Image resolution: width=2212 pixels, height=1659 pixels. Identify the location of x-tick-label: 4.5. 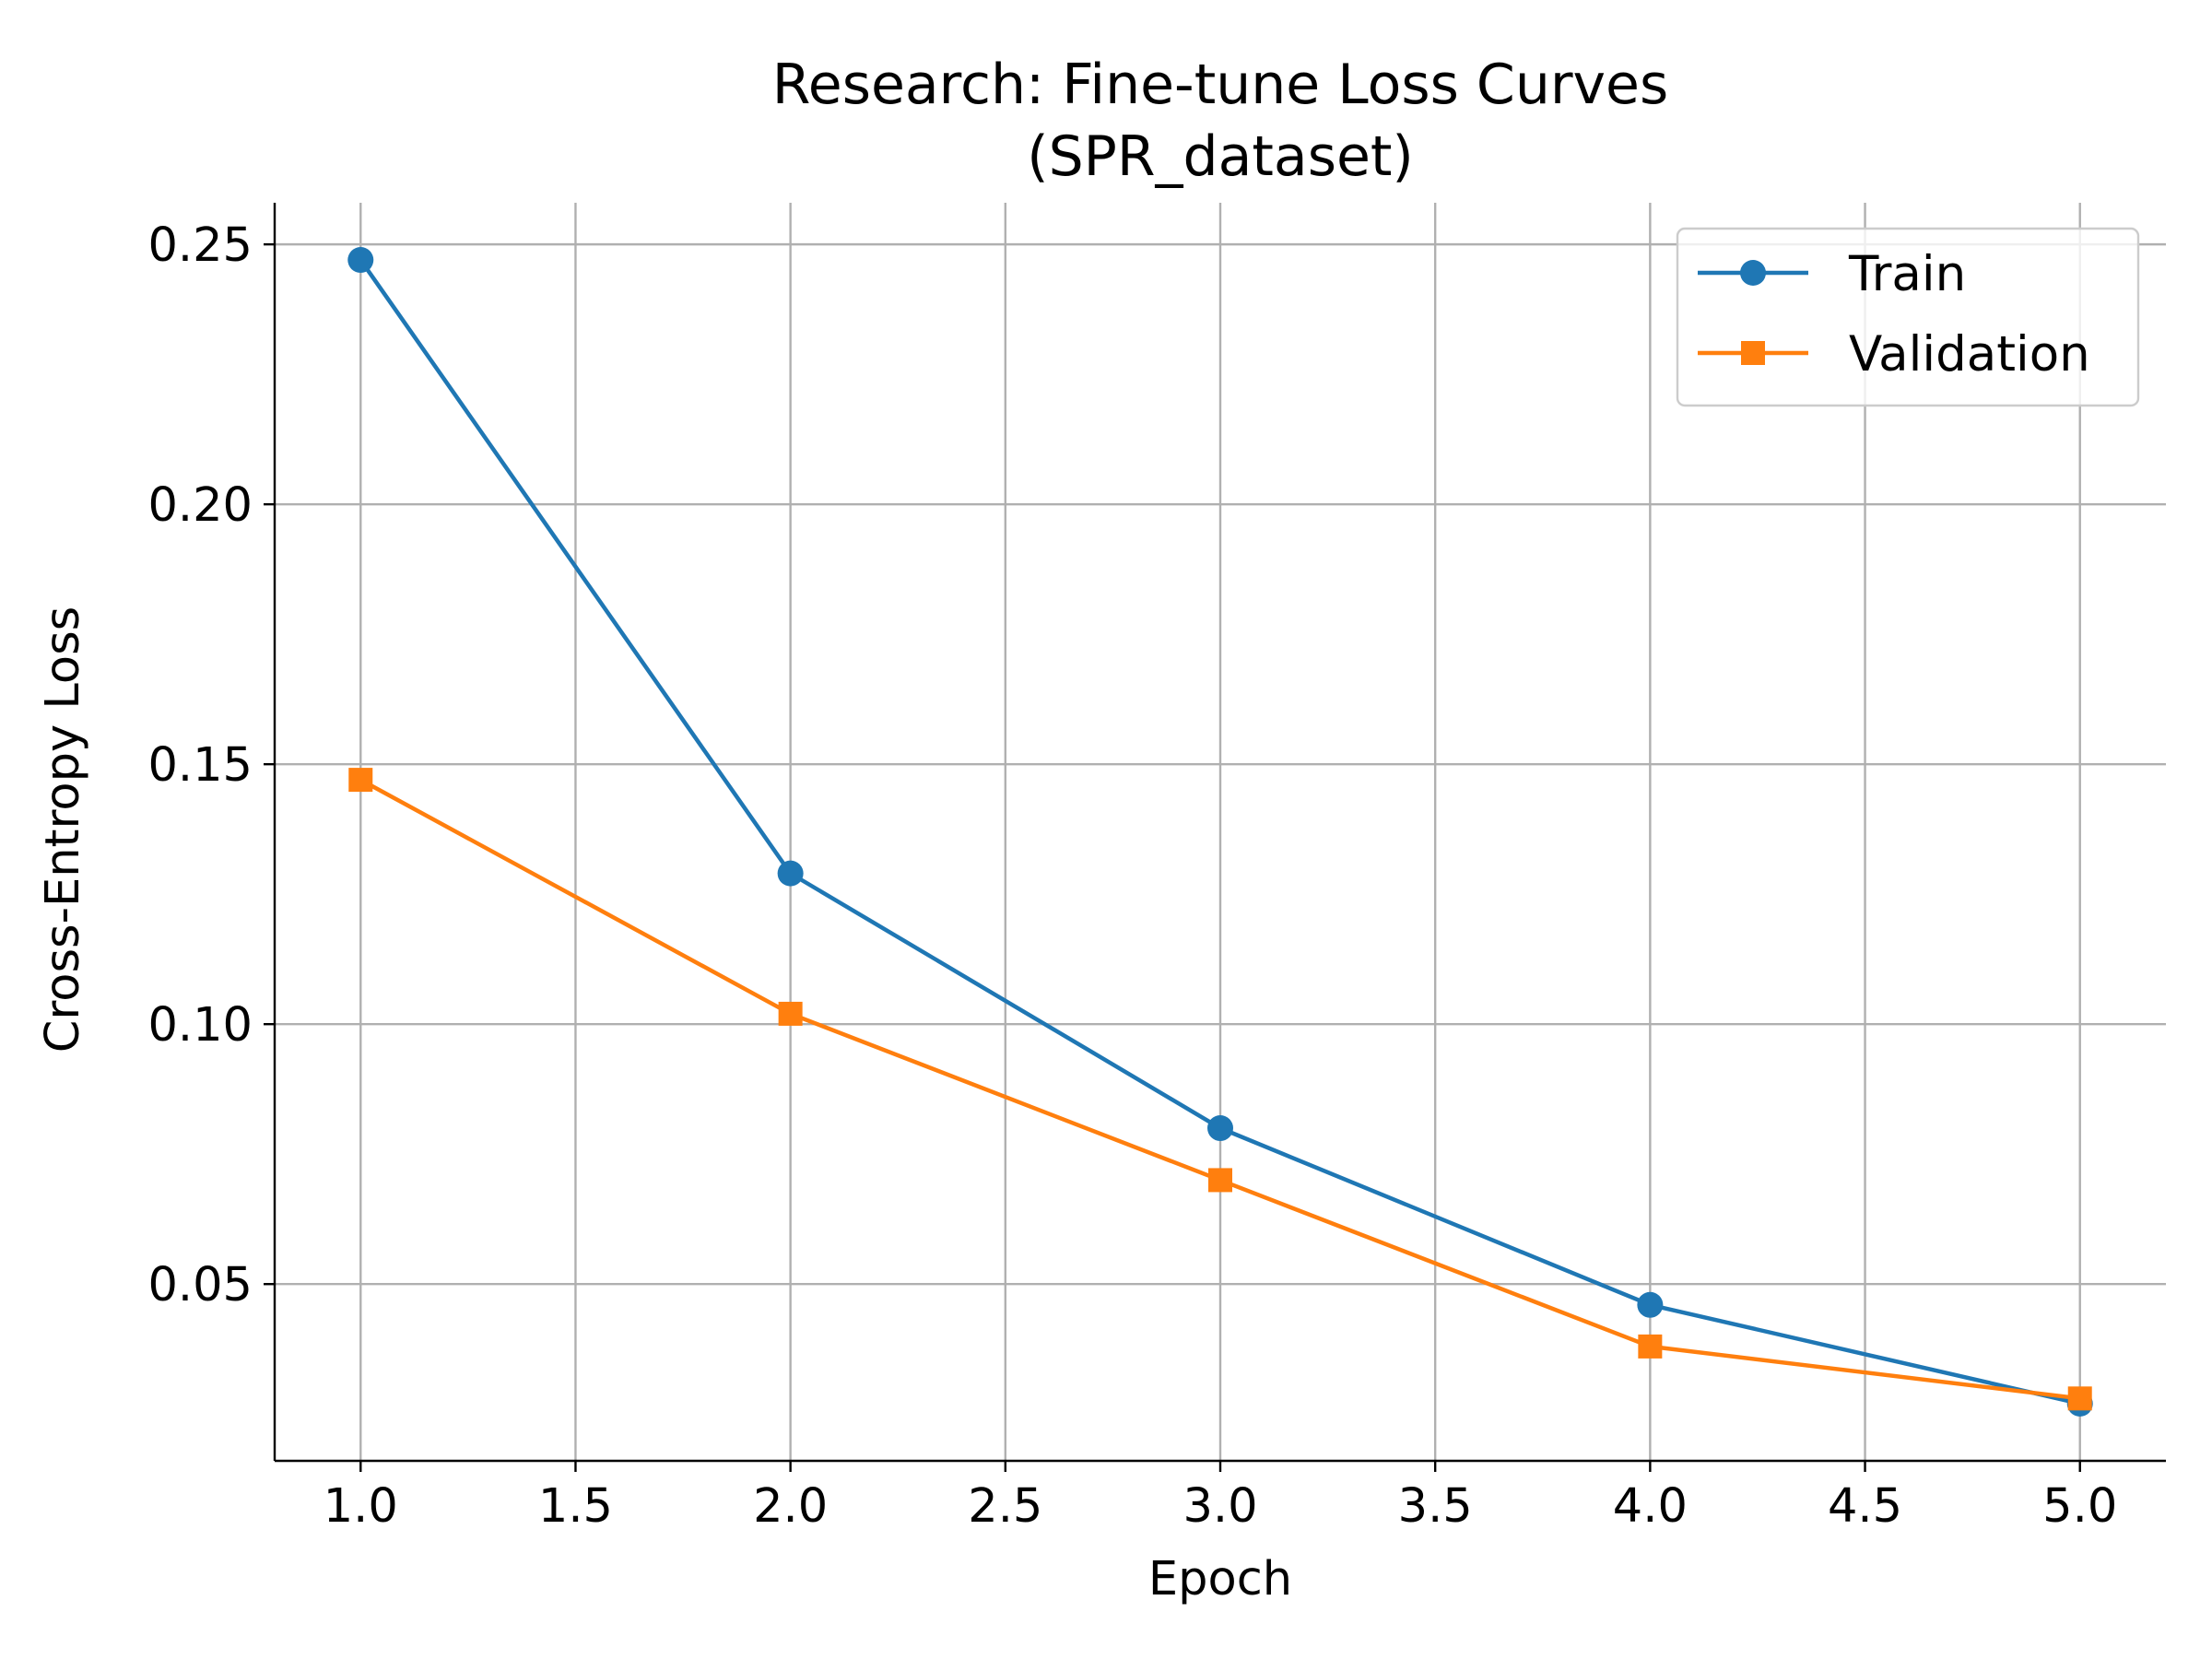
(1865, 1506).